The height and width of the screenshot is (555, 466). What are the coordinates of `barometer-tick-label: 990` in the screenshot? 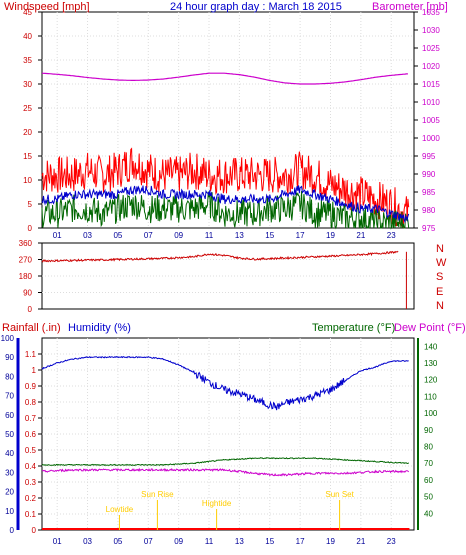 It's located at (429, 174).